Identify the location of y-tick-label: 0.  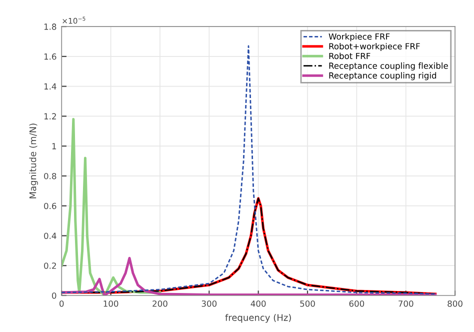
(54, 295).